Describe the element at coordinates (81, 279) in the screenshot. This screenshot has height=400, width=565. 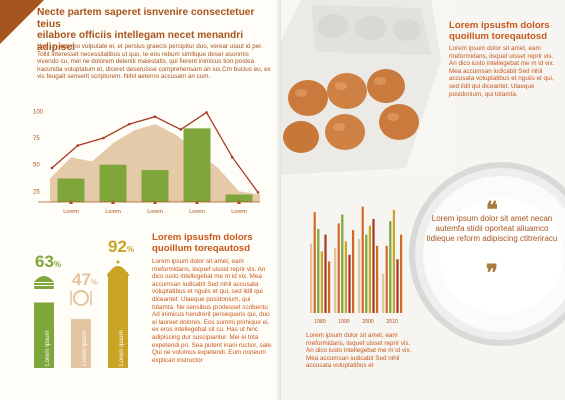
I see `percentage-value-2: 47` at that location.